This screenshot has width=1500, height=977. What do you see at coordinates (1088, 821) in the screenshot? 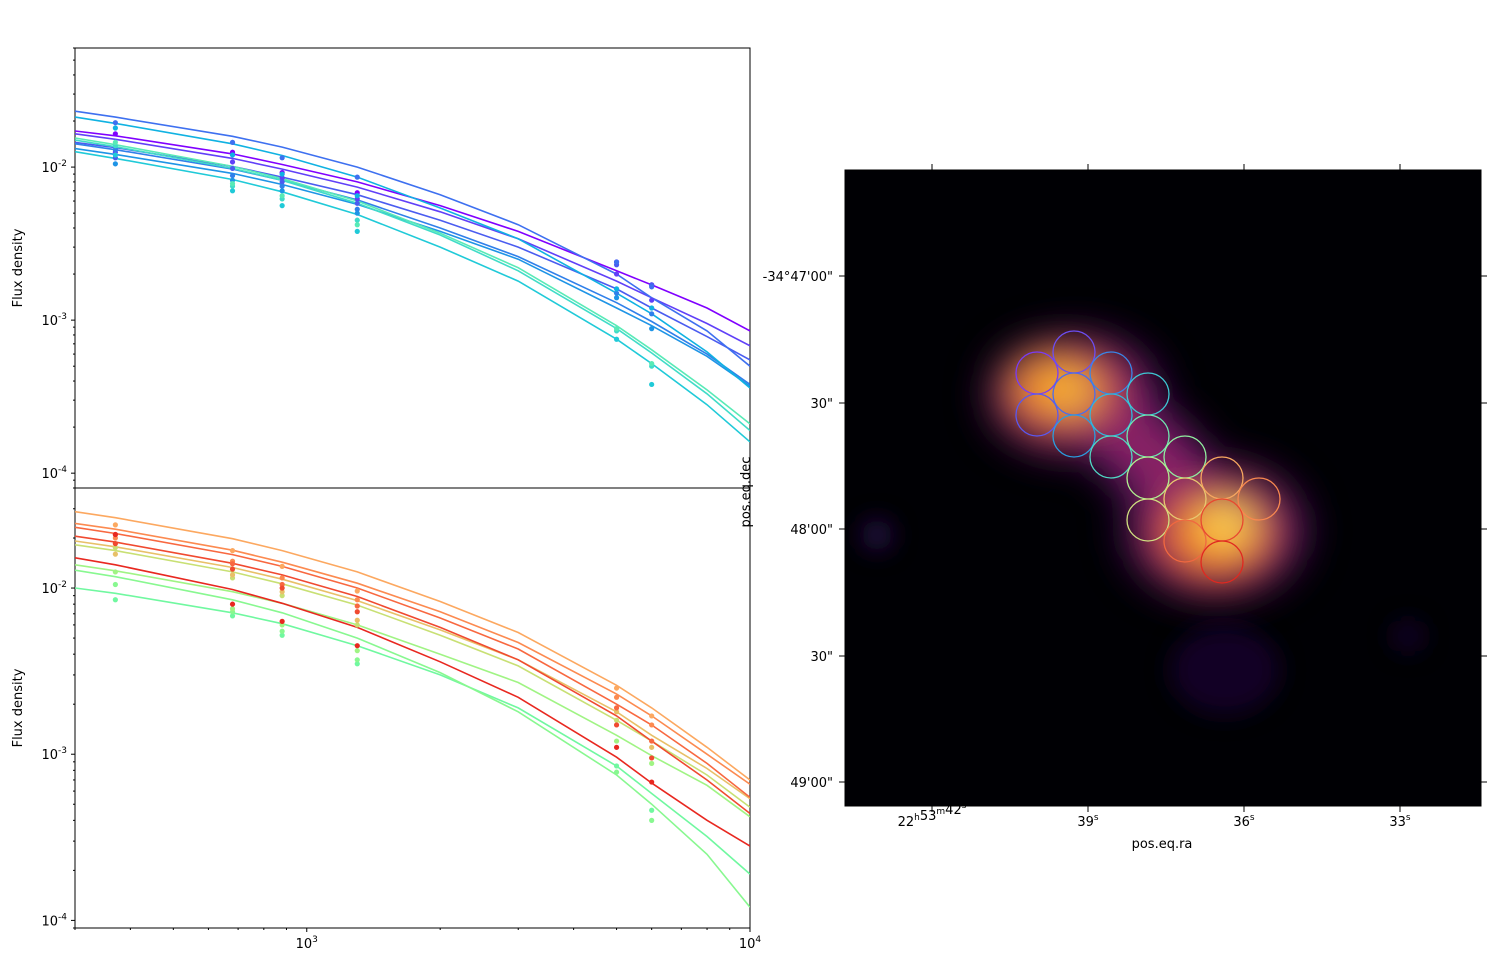
I see `image-x-tick-label-1: 39s` at bounding box center [1088, 821].